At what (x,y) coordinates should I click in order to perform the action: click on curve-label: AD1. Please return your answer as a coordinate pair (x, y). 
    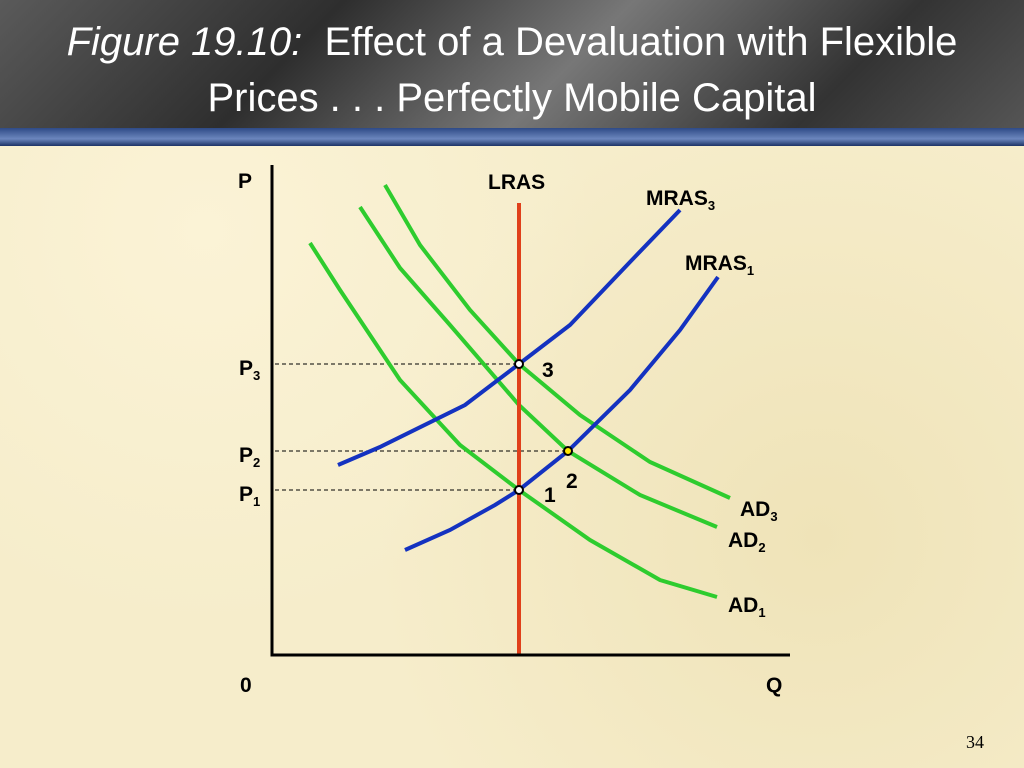
    Looking at the image, I should click on (747, 607).